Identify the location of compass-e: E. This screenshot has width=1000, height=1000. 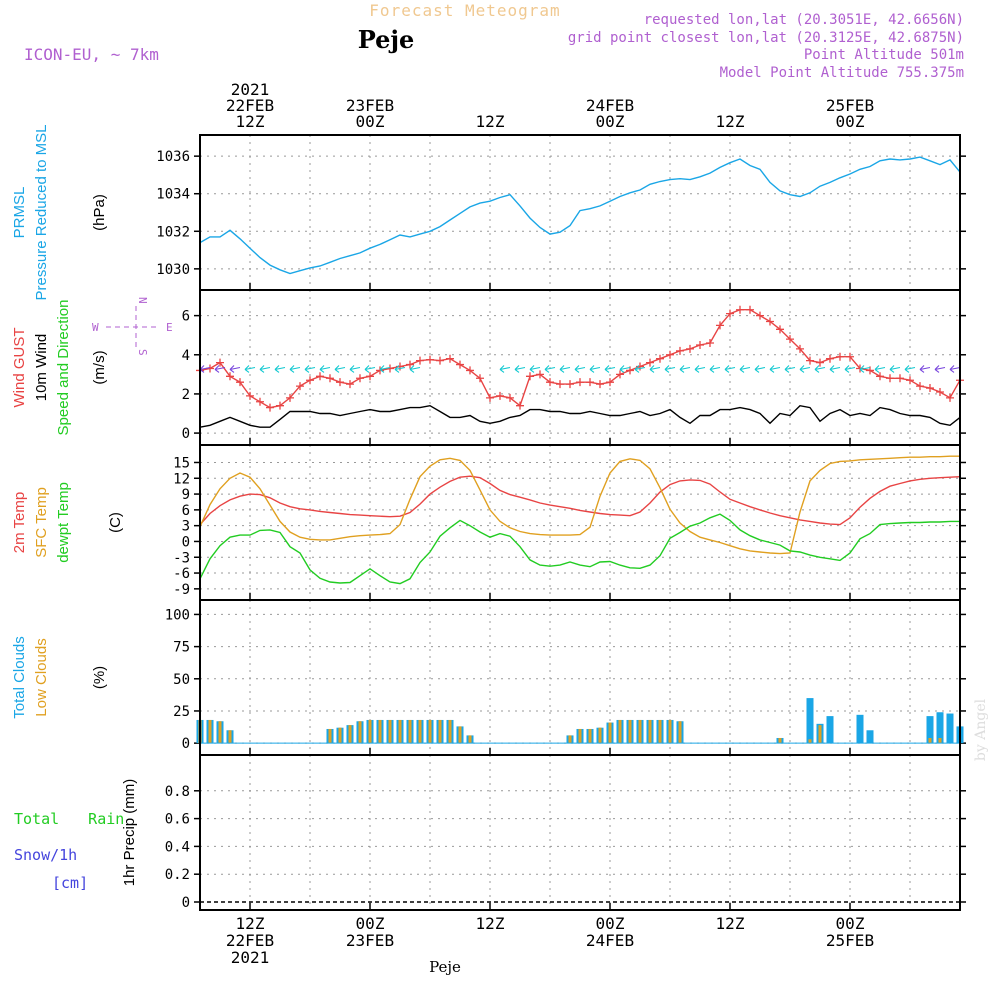
(169, 327).